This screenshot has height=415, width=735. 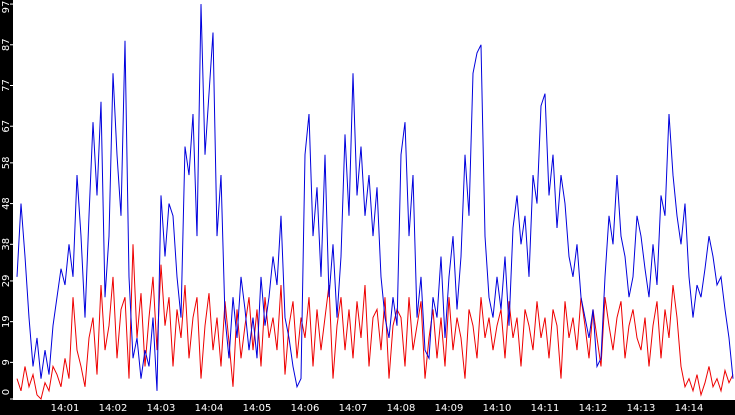 What do you see at coordinates (641, 408) in the screenshot?
I see `x-tick-label: 14:13` at bounding box center [641, 408].